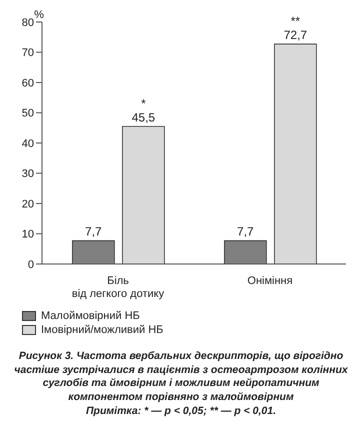 The height and width of the screenshot is (422, 362). What do you see at coordinates (28, 174) in the screenshot?
I see `y-tick-label: 30` at bounding box center [28, 174].